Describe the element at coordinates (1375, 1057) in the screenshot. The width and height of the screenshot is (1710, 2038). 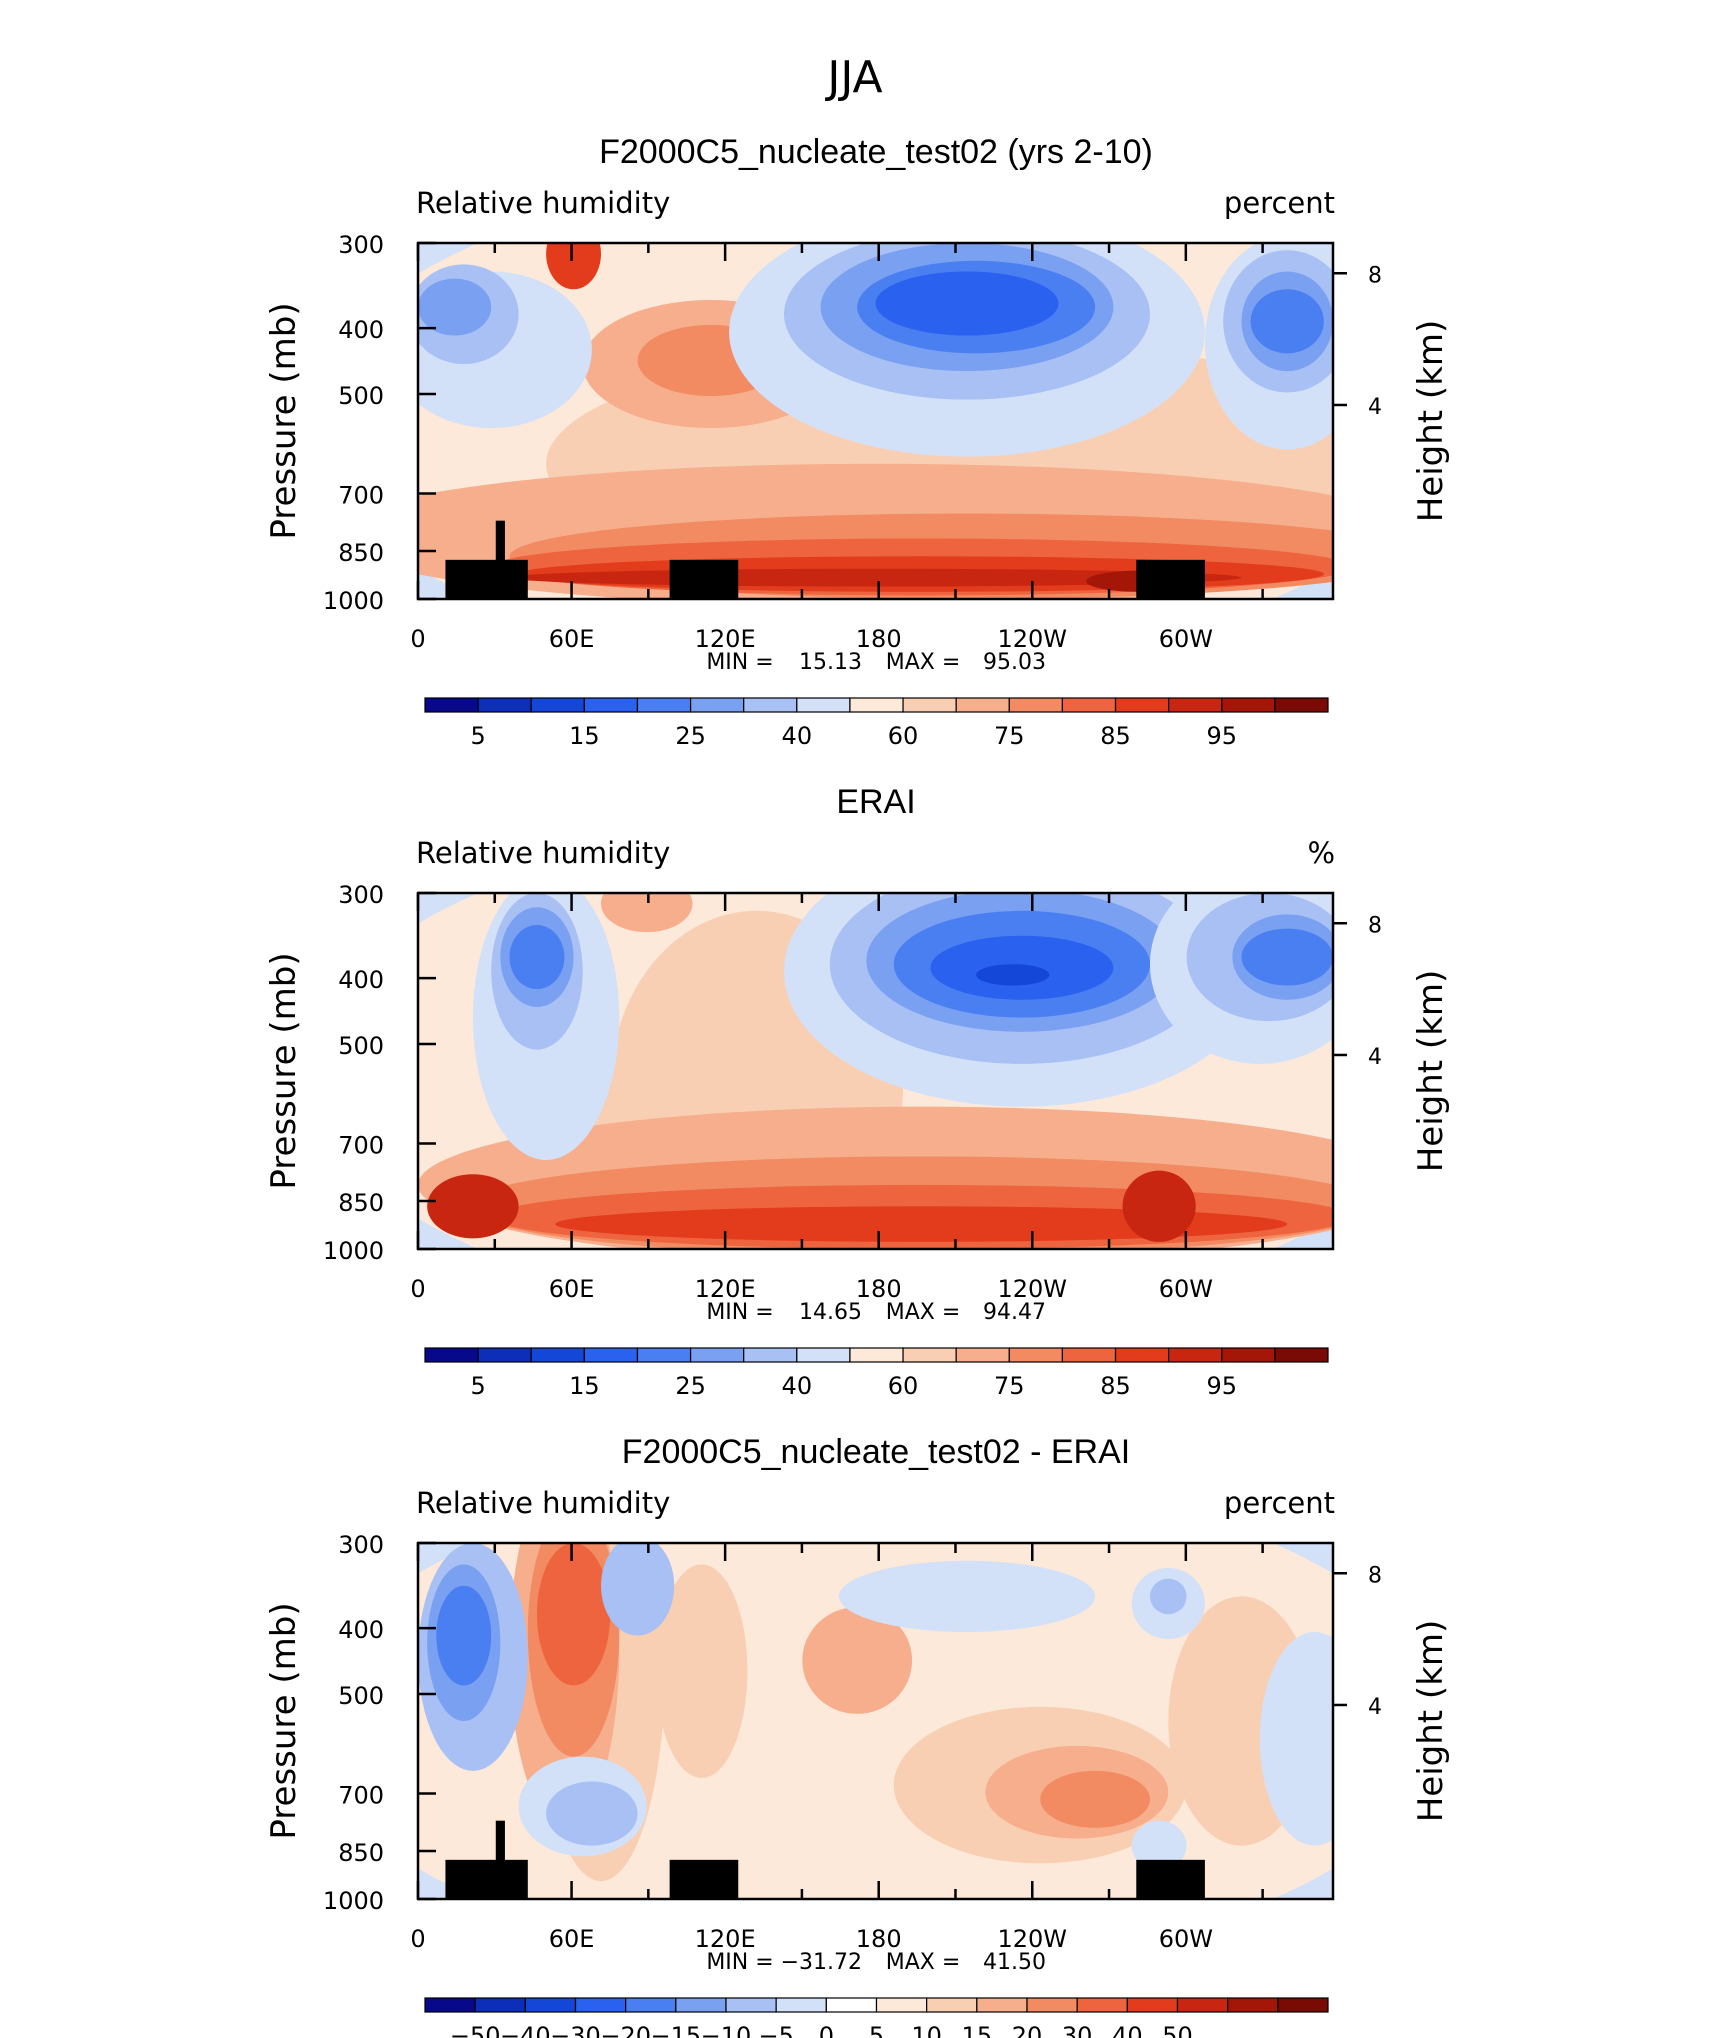
I see `y2-tick-label: 4` at that location.